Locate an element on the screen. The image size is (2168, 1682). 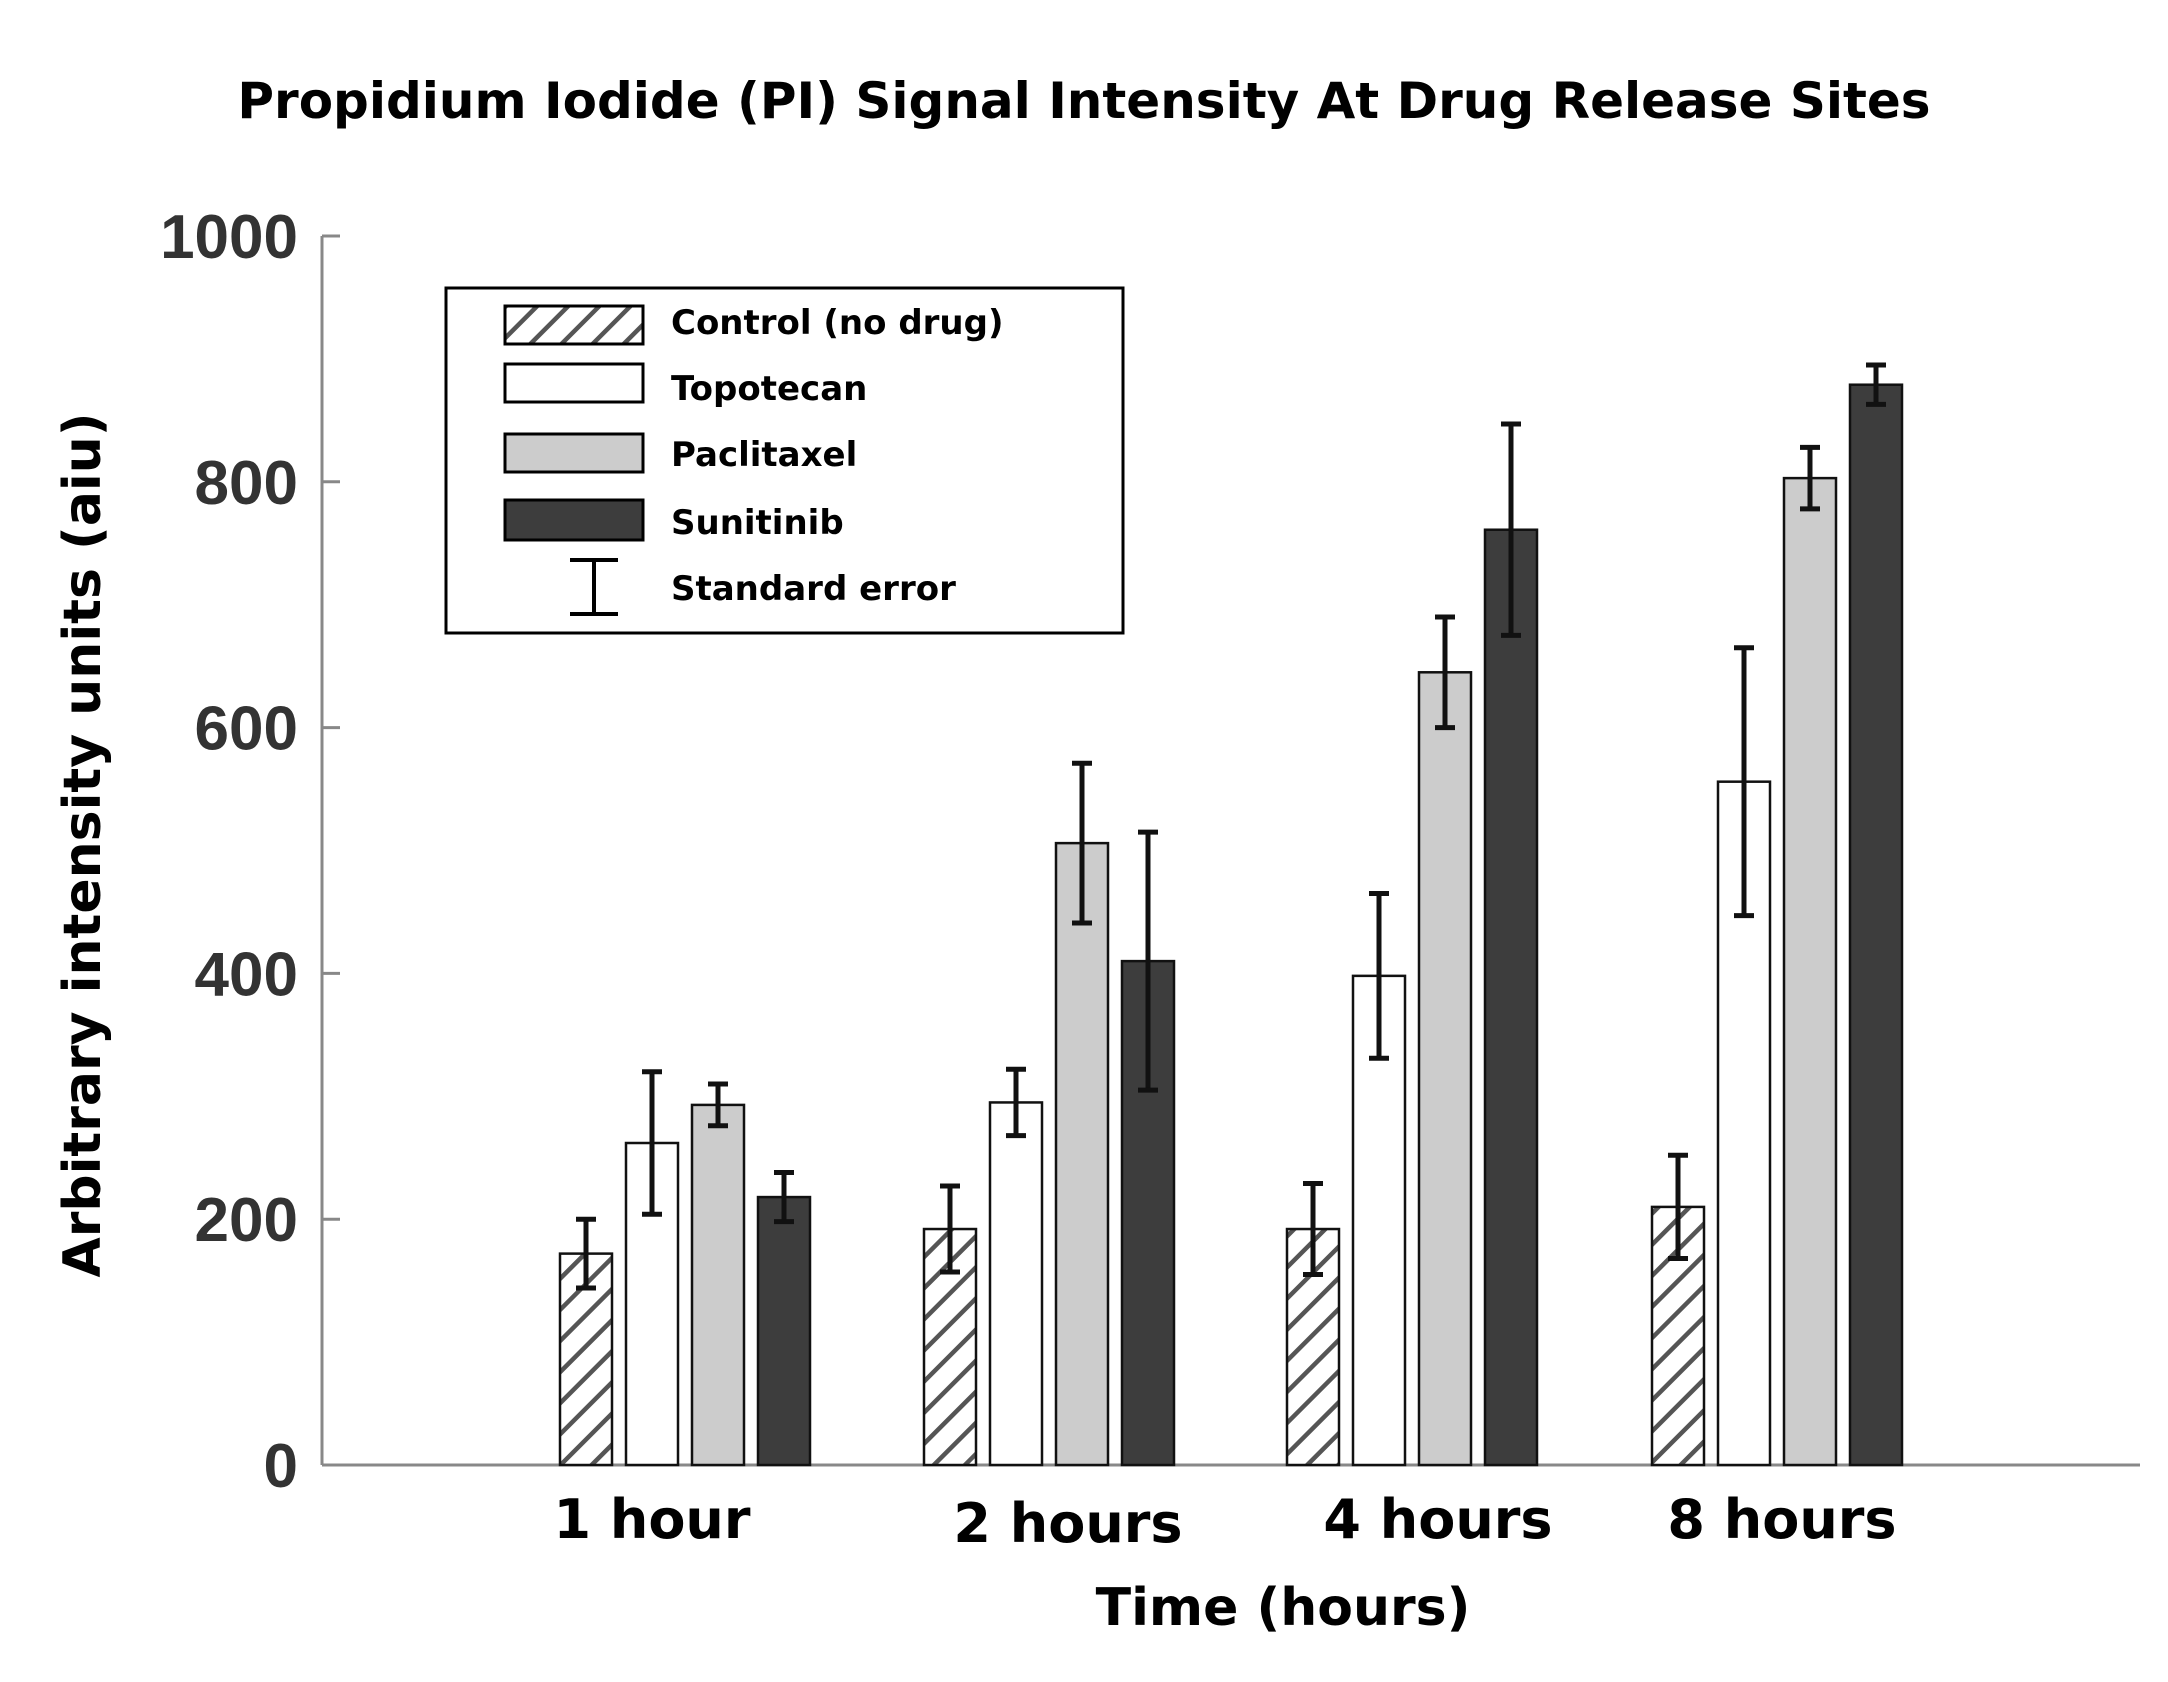
legend-label-control: Control (no drug) is located at coordinates (837, 323).